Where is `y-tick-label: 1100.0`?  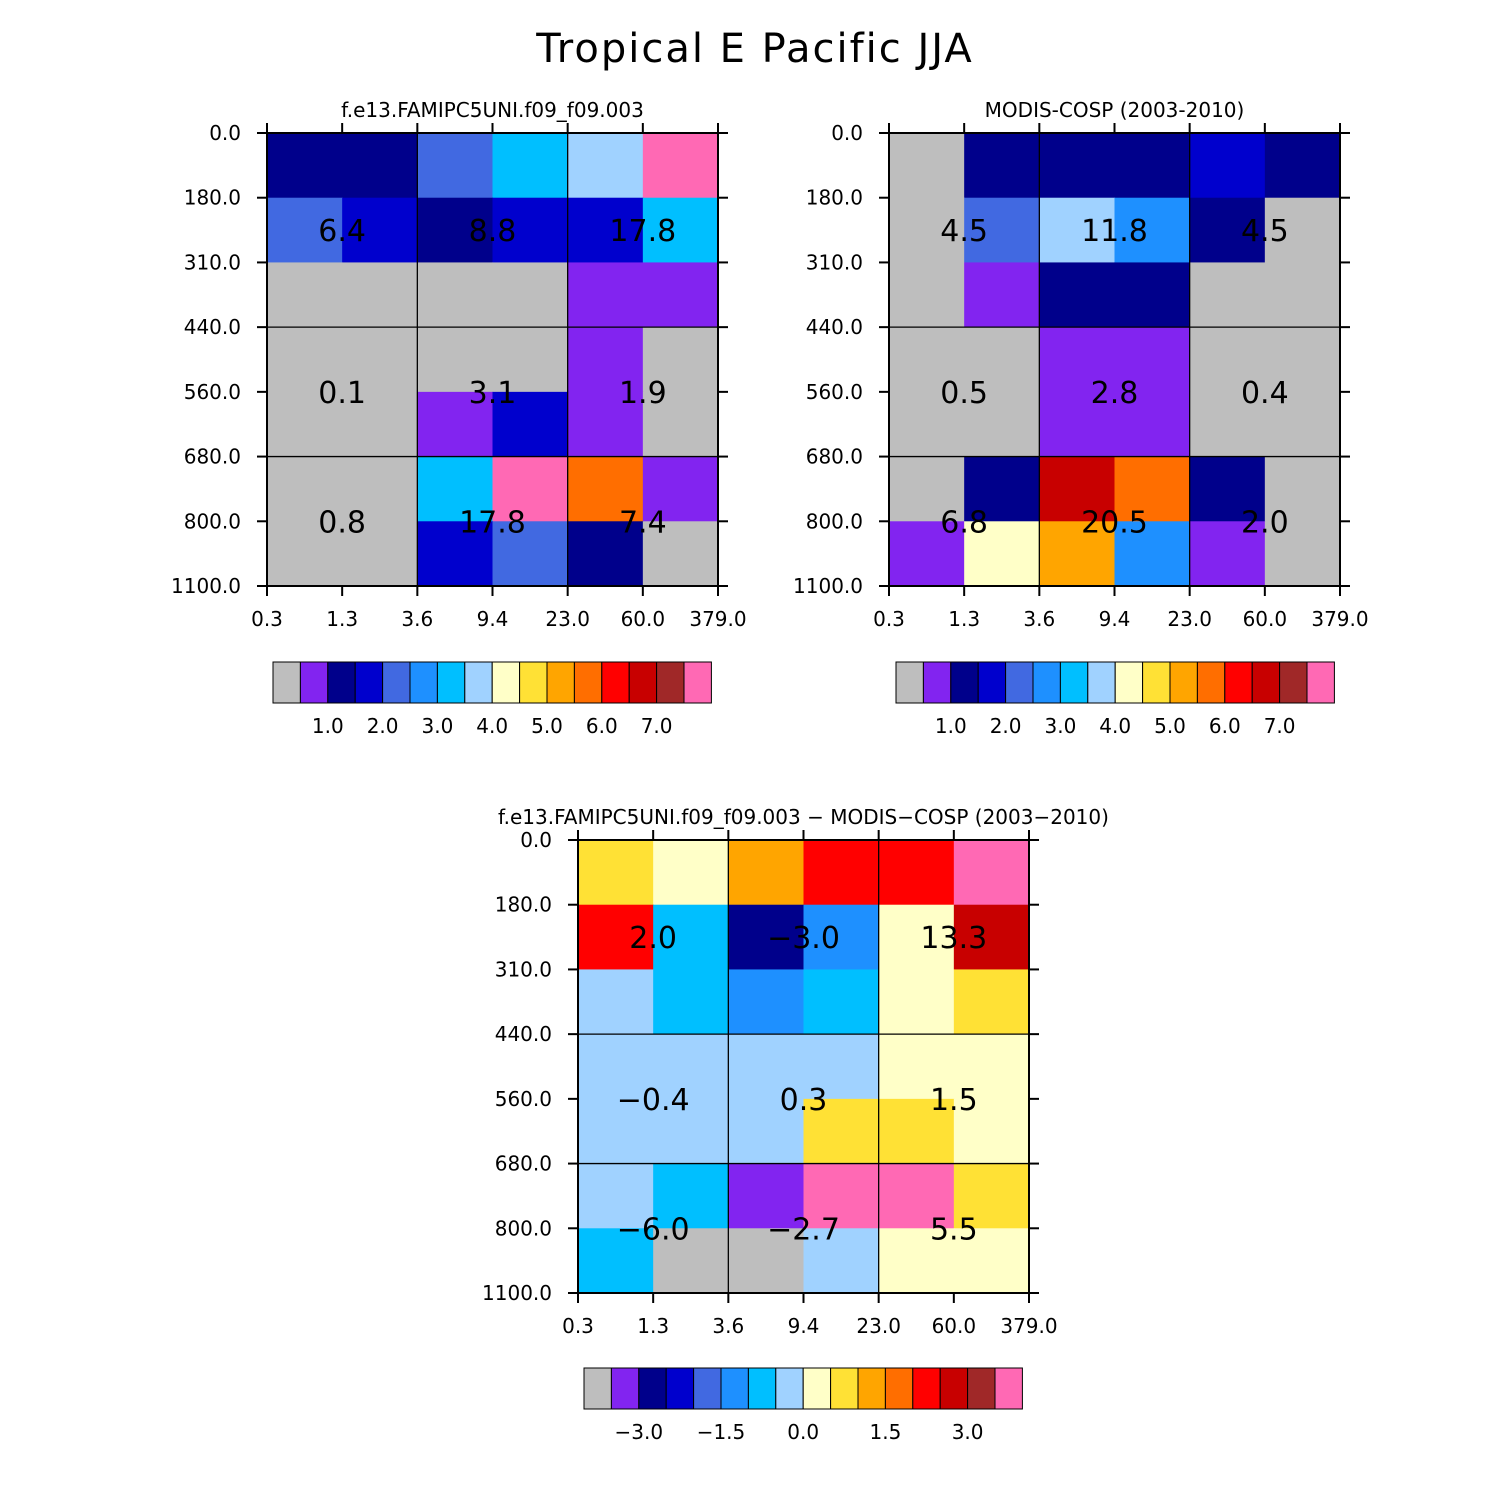
y-tick-label: 1100.0 is located at coordinates (517, 1293).